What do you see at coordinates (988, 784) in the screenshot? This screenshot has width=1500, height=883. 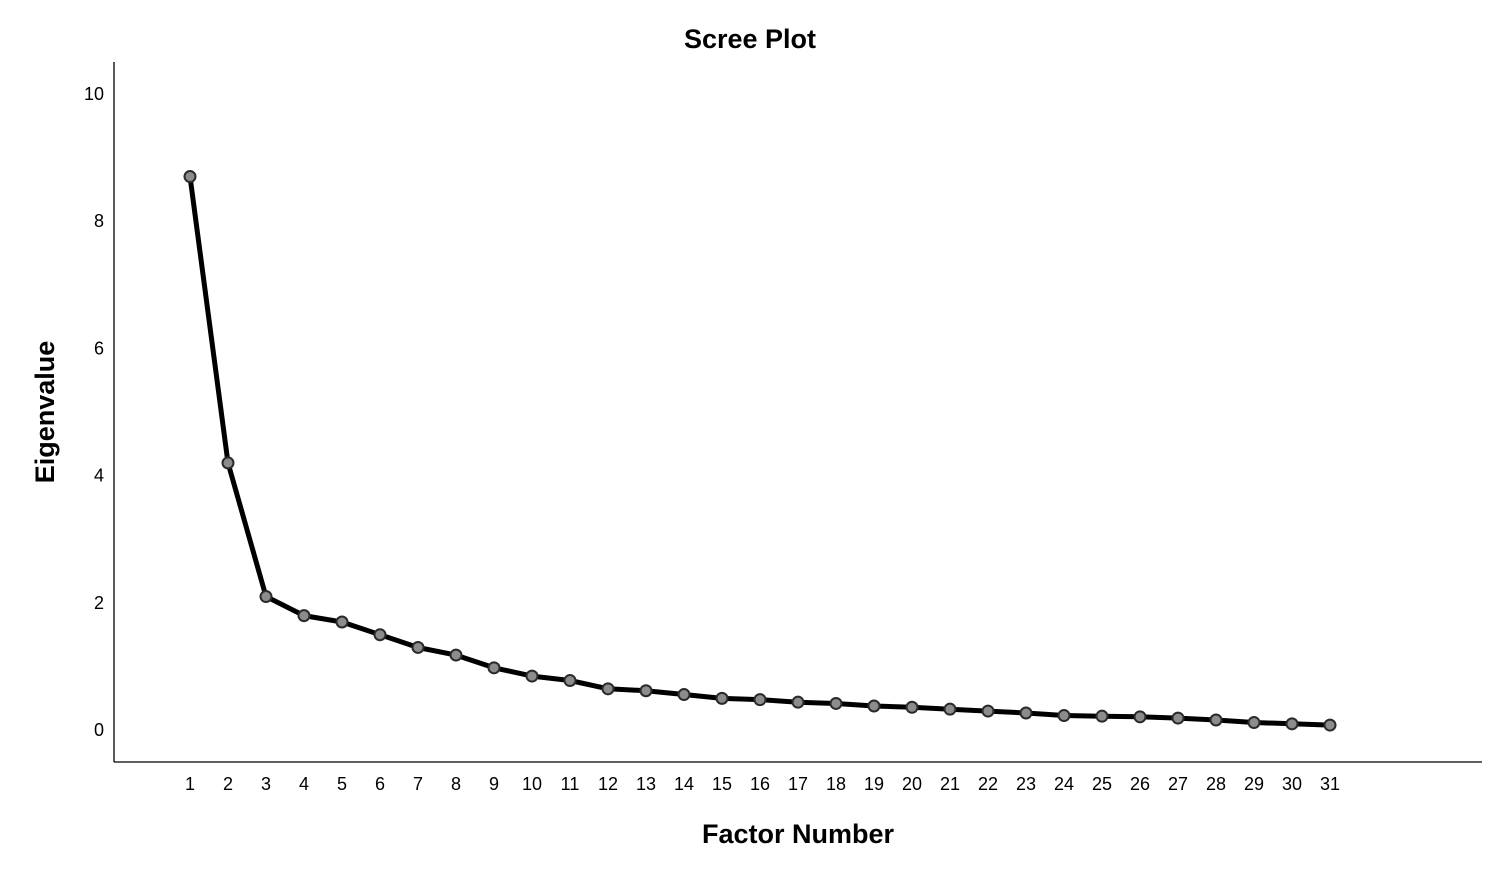 I see `x-tick-label: 22` at bounding box center [988, 784].